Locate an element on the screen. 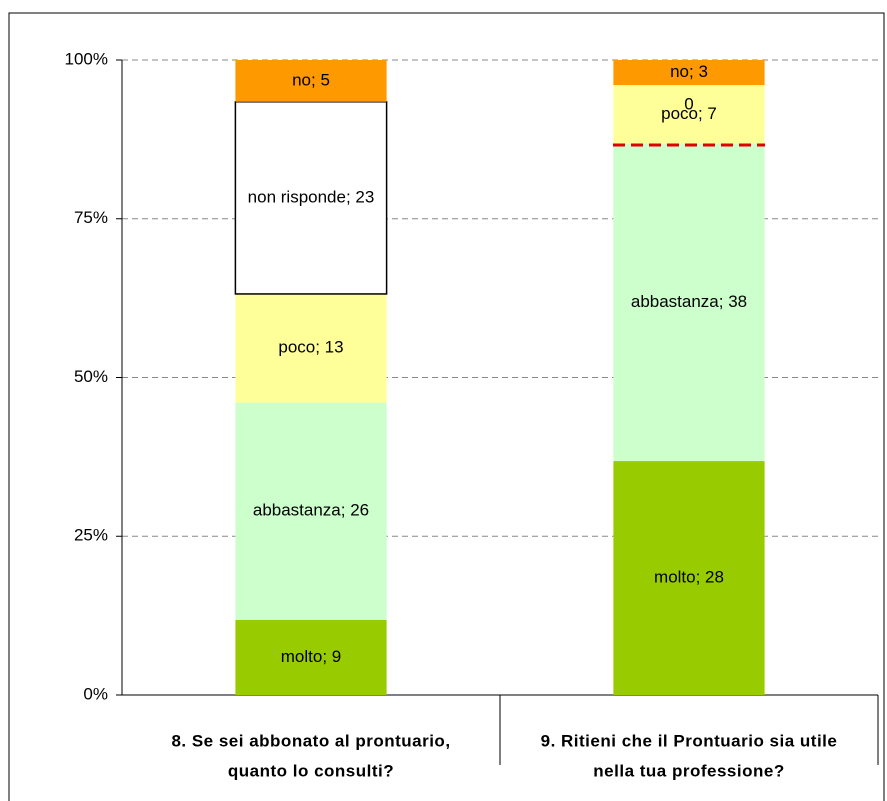 This screenshot has width=887, height=801. data-label: no; 5 is located at coordinates (311, 79).